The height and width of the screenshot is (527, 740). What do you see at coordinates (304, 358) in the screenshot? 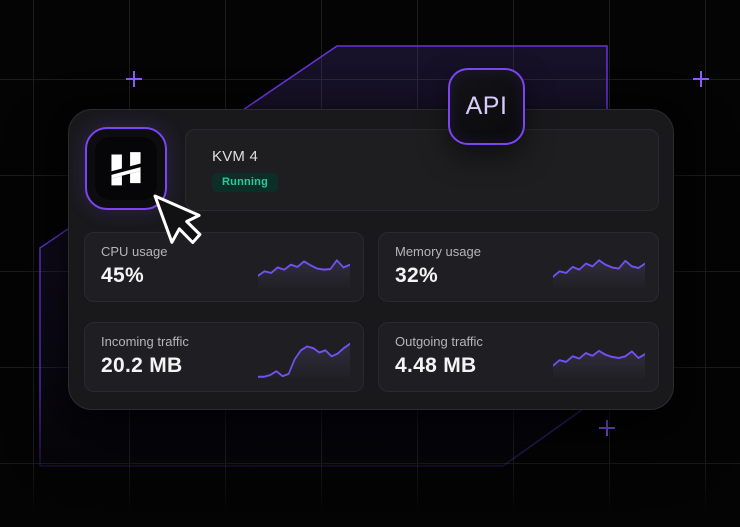
I see `incoming-sparkline-chart` at bounding box center [304, 358].